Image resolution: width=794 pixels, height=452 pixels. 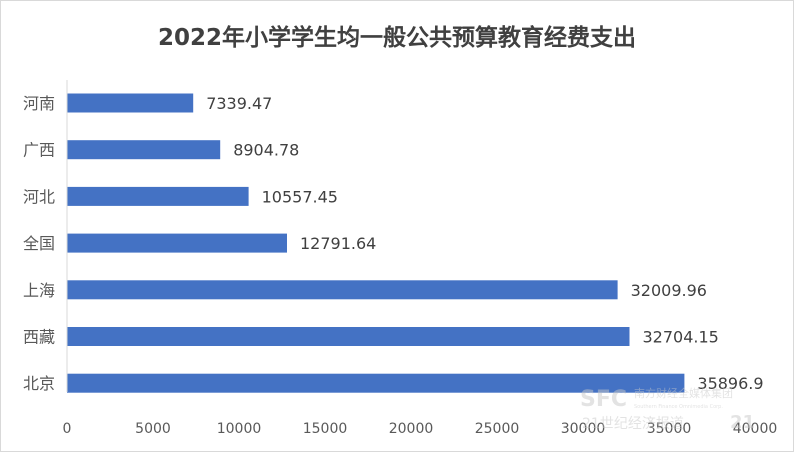 What do you see at coordinates (603, 399) in the screenshot?
I see `watermark-logo: SFC` at bounding box center [603, 399].